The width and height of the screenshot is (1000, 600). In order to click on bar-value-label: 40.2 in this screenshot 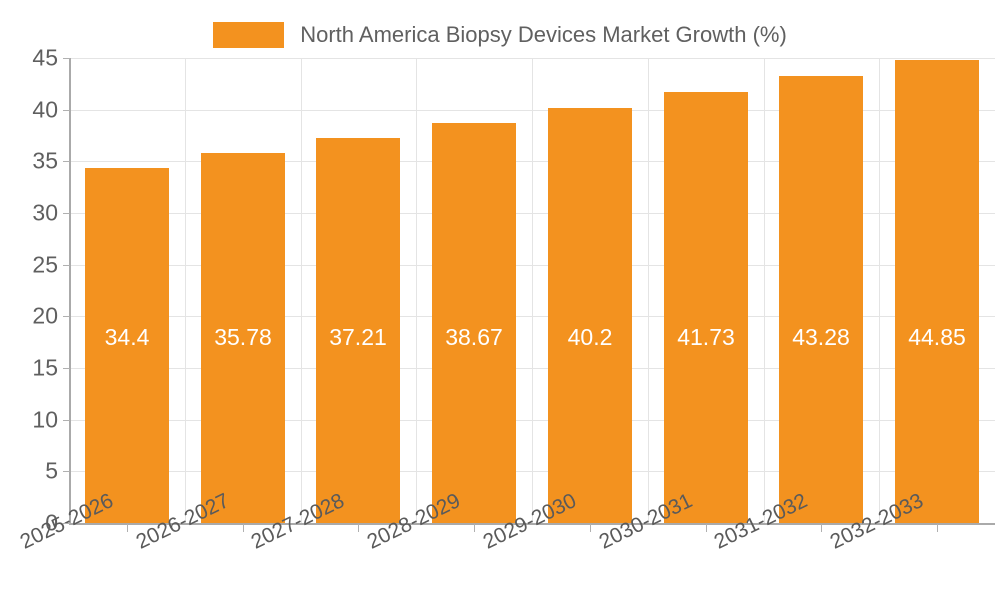, I will do `click(590, 337)`.